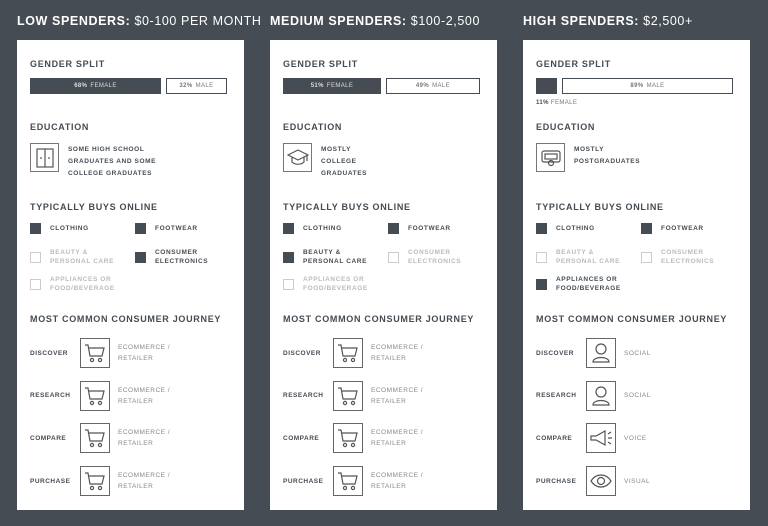 The width and height of the screenshot is (768, 526). What do you see at coordinates (44, 157) in the screenshot?
I see `lockers-icon` at bounding box center [44, 157].